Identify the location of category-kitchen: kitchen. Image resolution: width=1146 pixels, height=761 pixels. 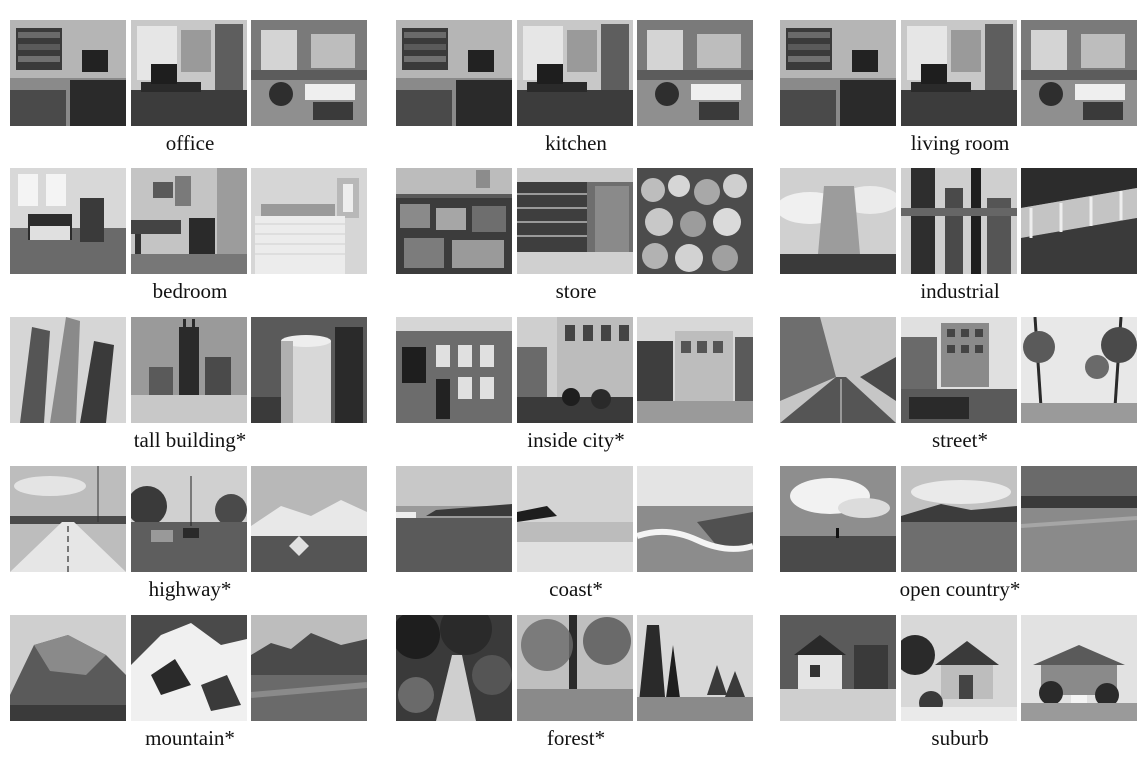
(576, 93).